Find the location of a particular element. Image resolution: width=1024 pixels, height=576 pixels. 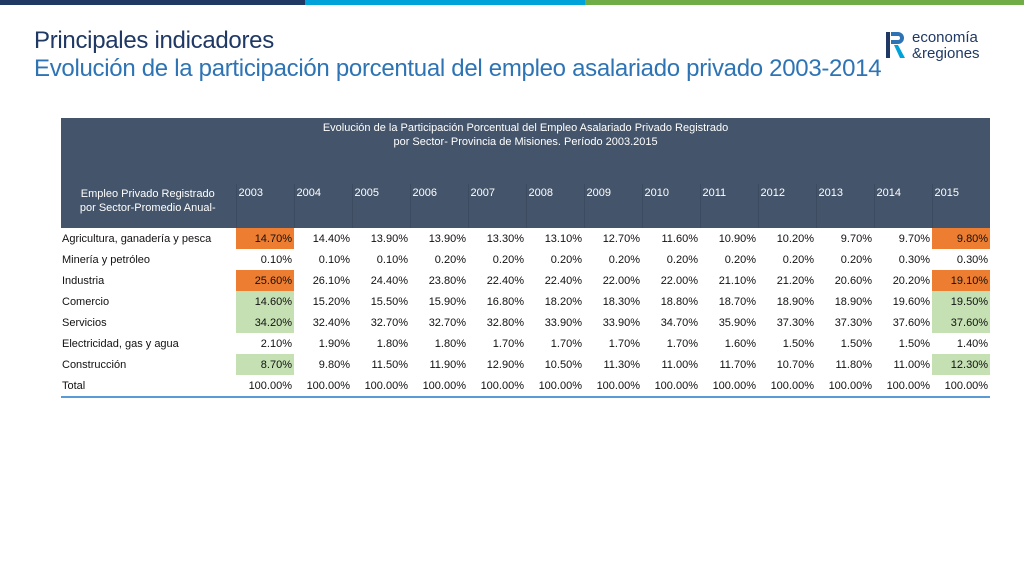

value-cell: 10.70% is located at coordinates (795, 364).